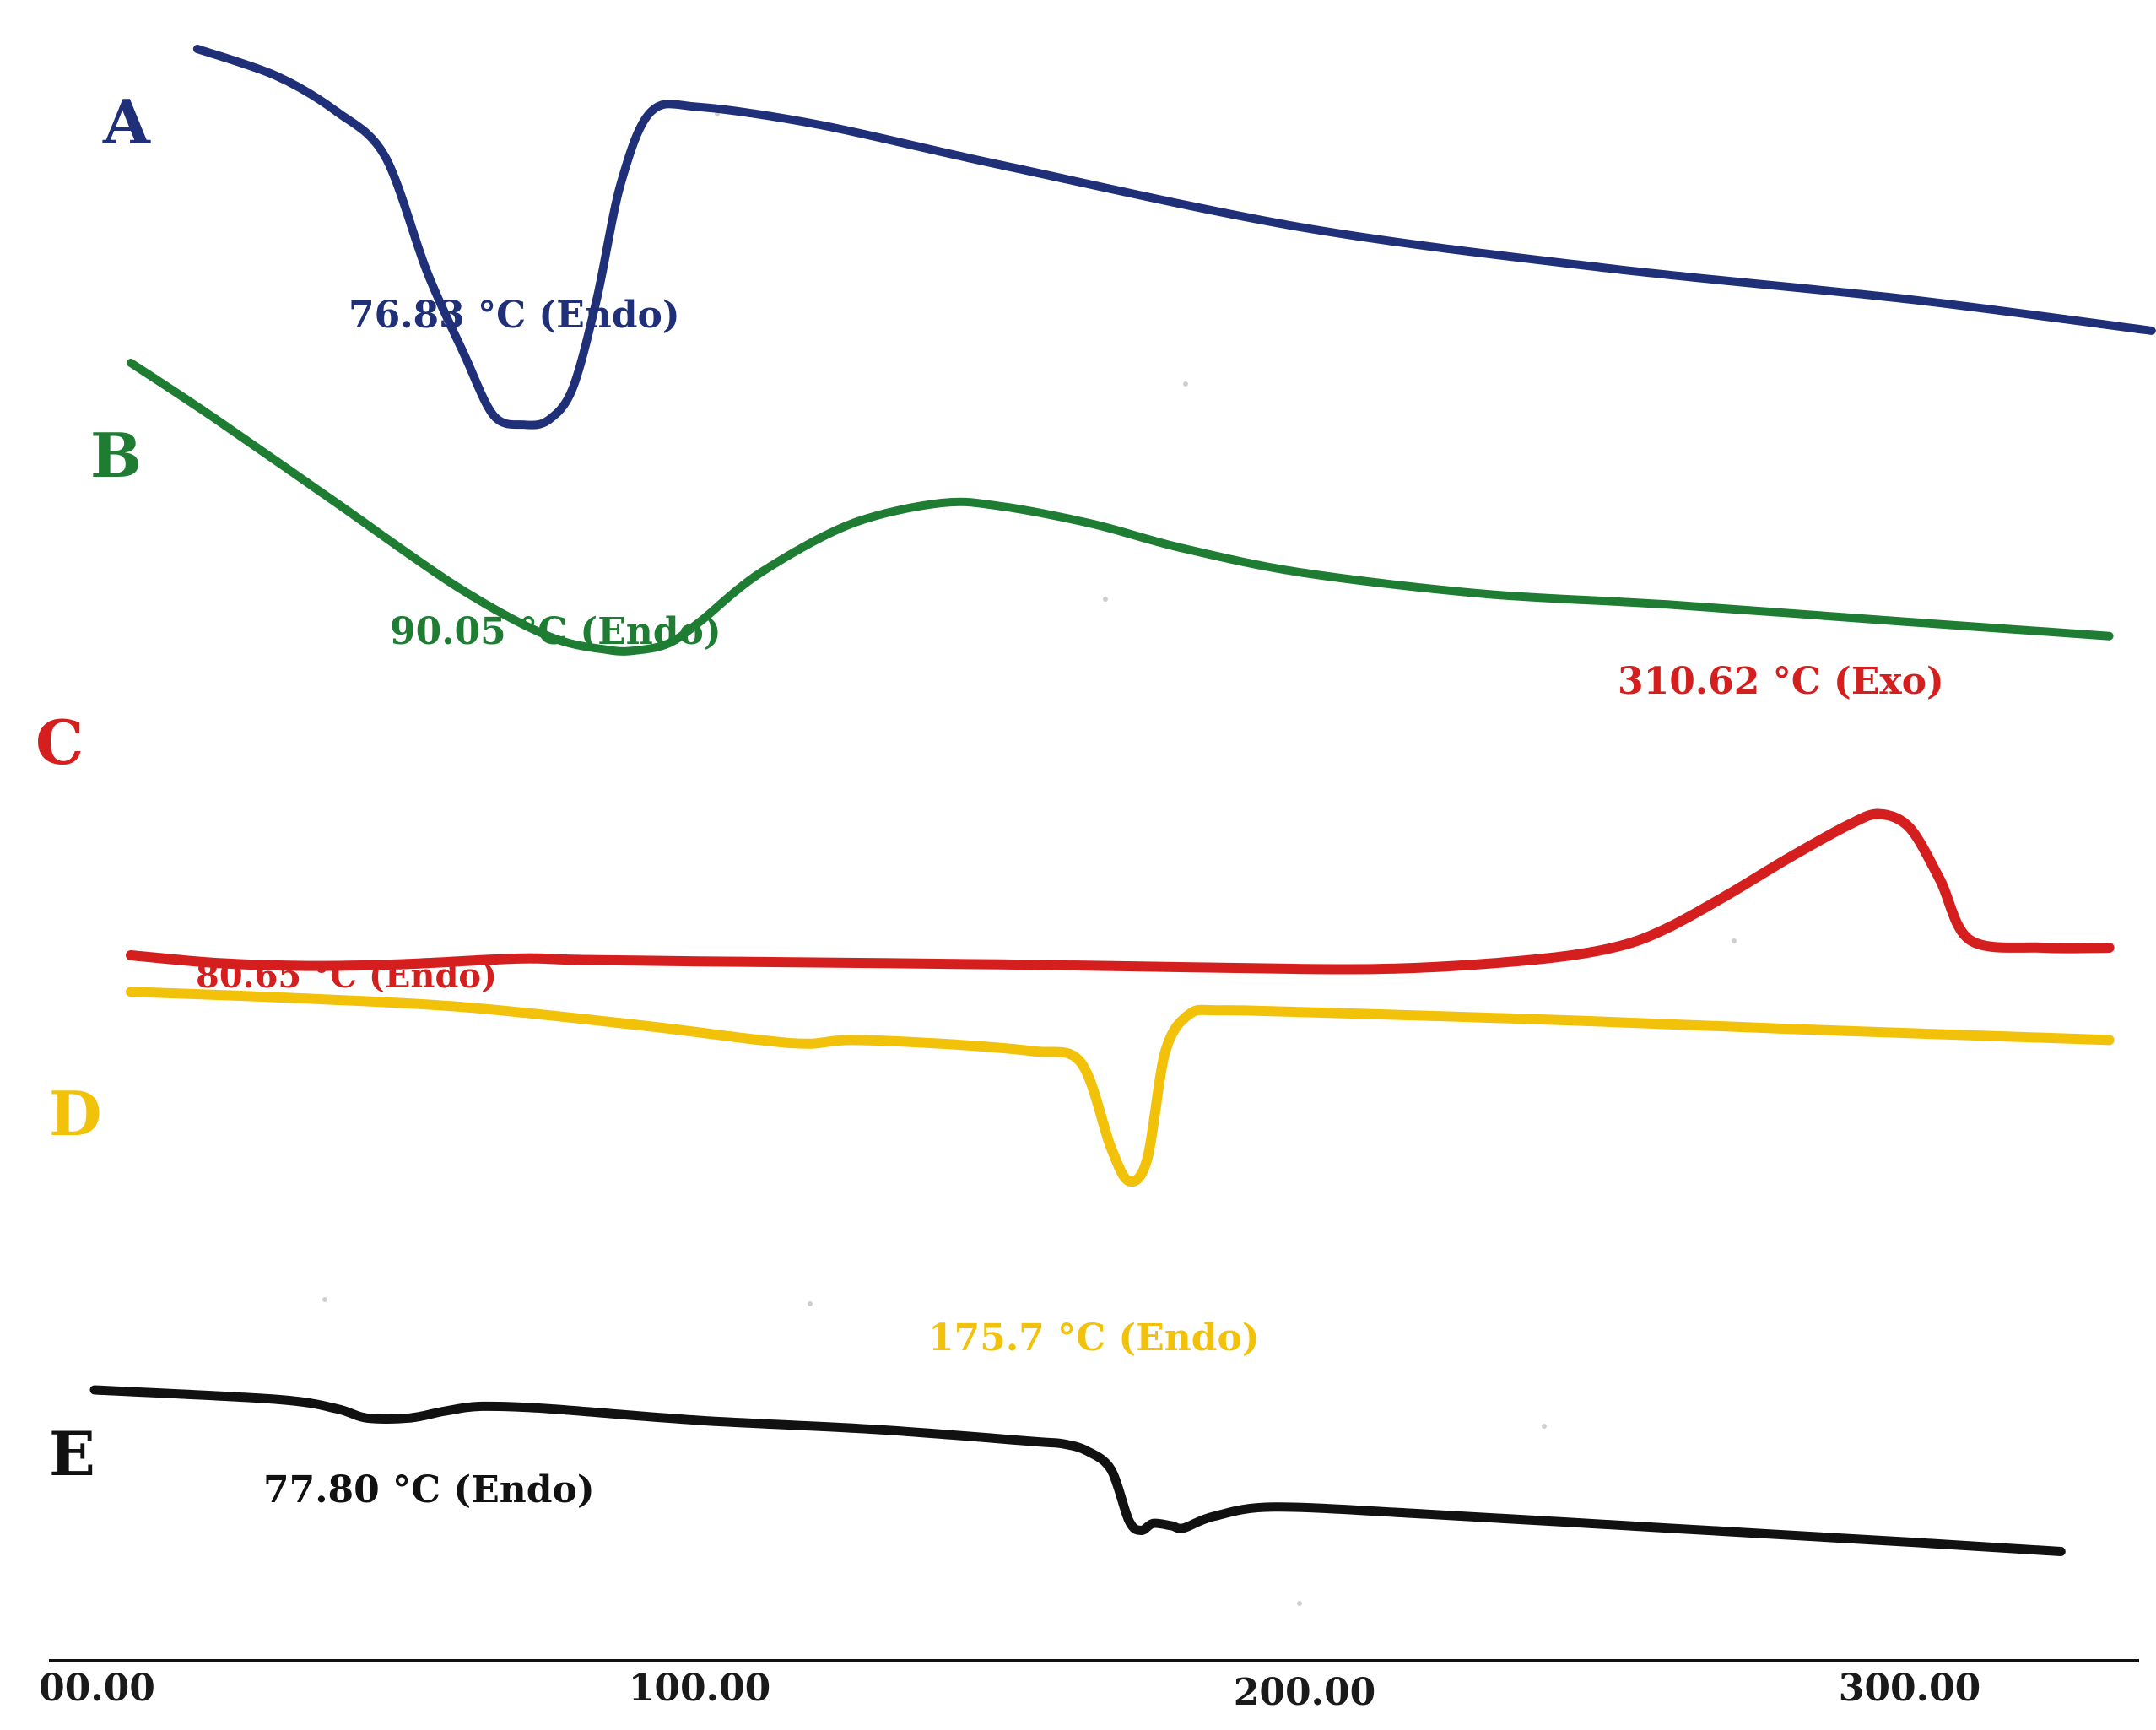 Image resolution: width=2156 pixels, height=1730 pixels. What do you see at coordinates (59, 742) in the screenshot?
I see `panel-letter-c: C` at bounding box center [59, 742].